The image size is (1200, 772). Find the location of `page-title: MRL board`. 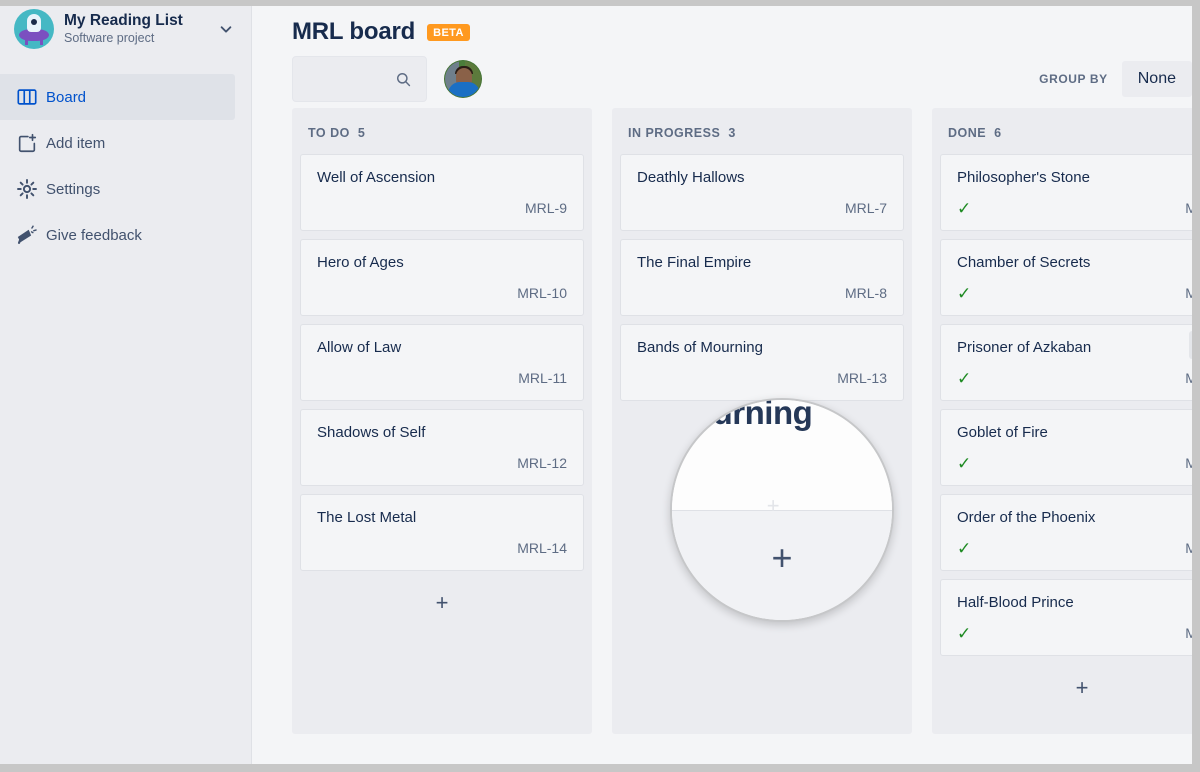

page-title: MRL board is located at coordinates (354, 31).